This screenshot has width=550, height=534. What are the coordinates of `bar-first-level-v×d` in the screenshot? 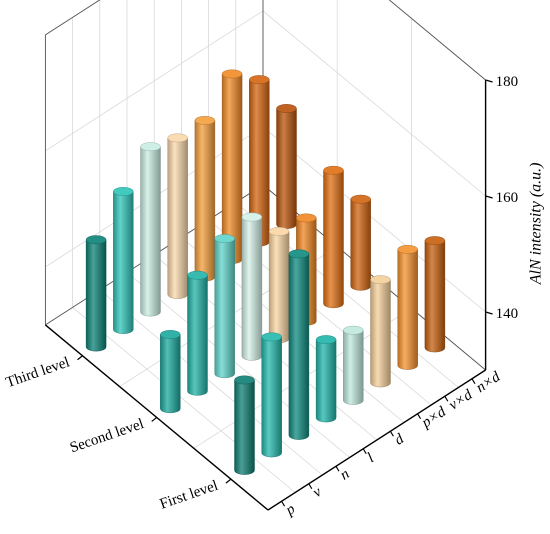 It's located at (407, 307).